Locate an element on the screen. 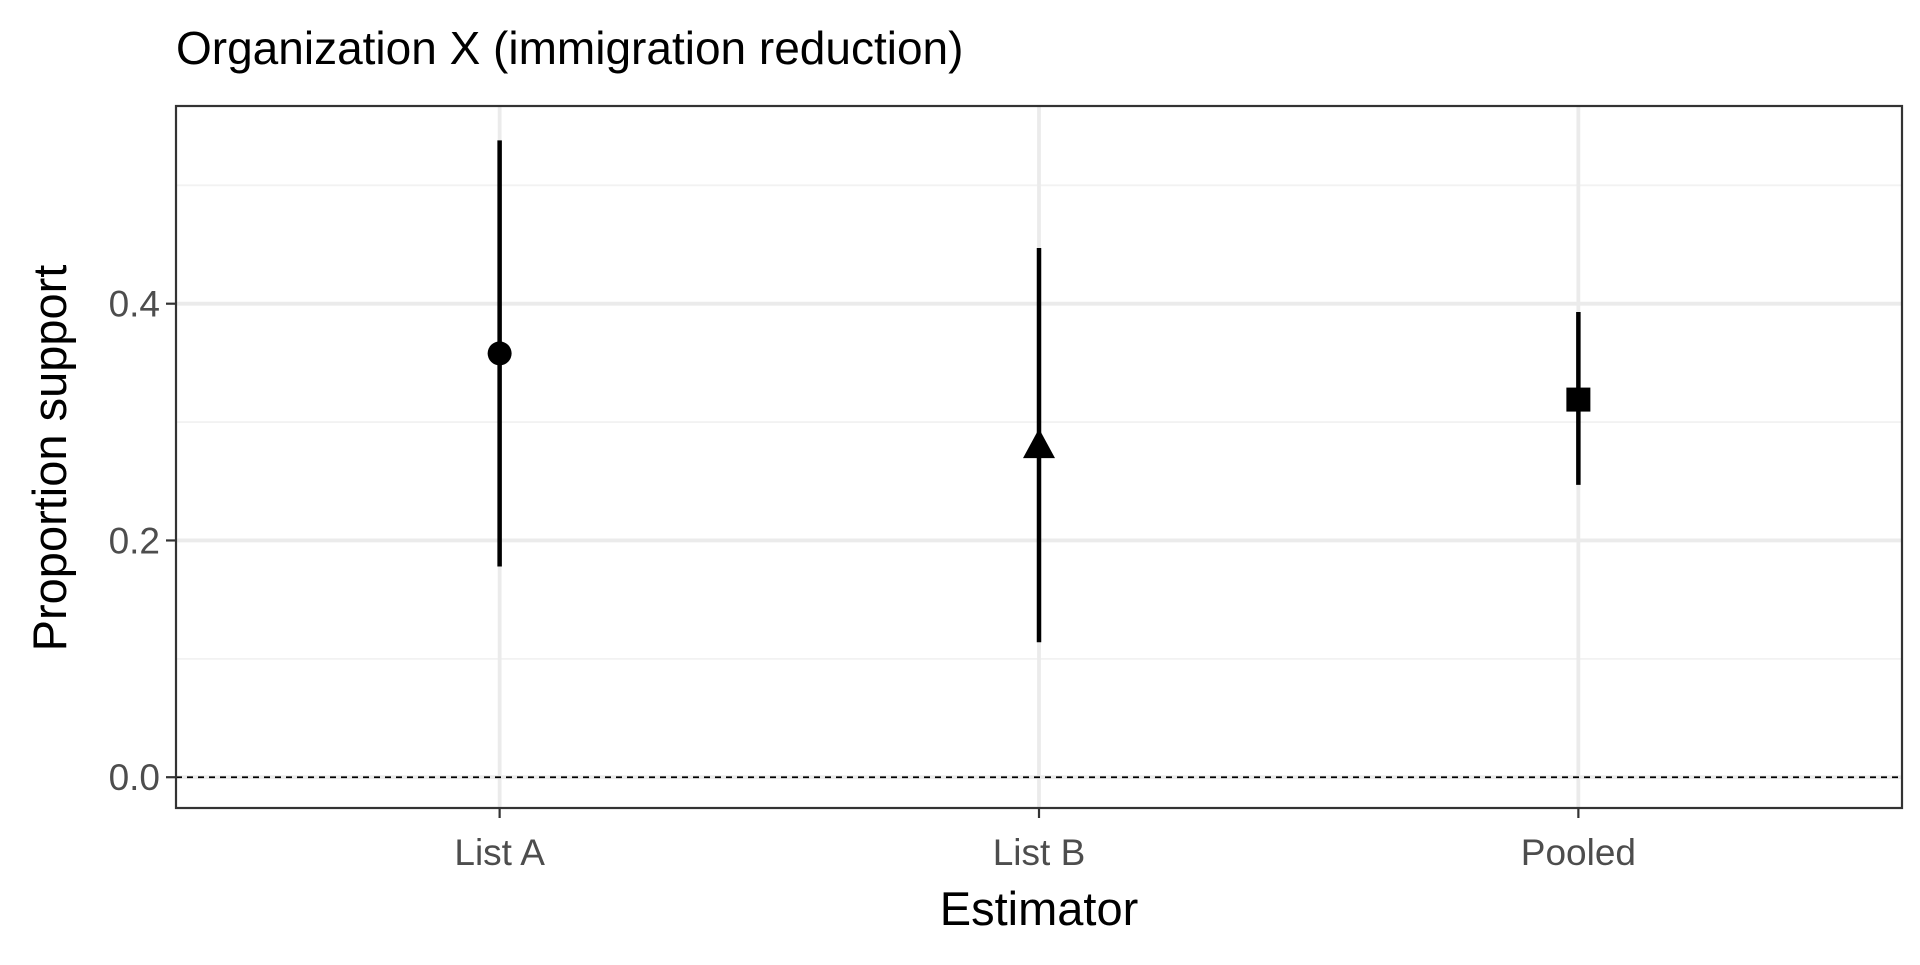 Image resolution: width=1920 pixels, height=965 pixels. point-circle is located at coordinates (499, 353).